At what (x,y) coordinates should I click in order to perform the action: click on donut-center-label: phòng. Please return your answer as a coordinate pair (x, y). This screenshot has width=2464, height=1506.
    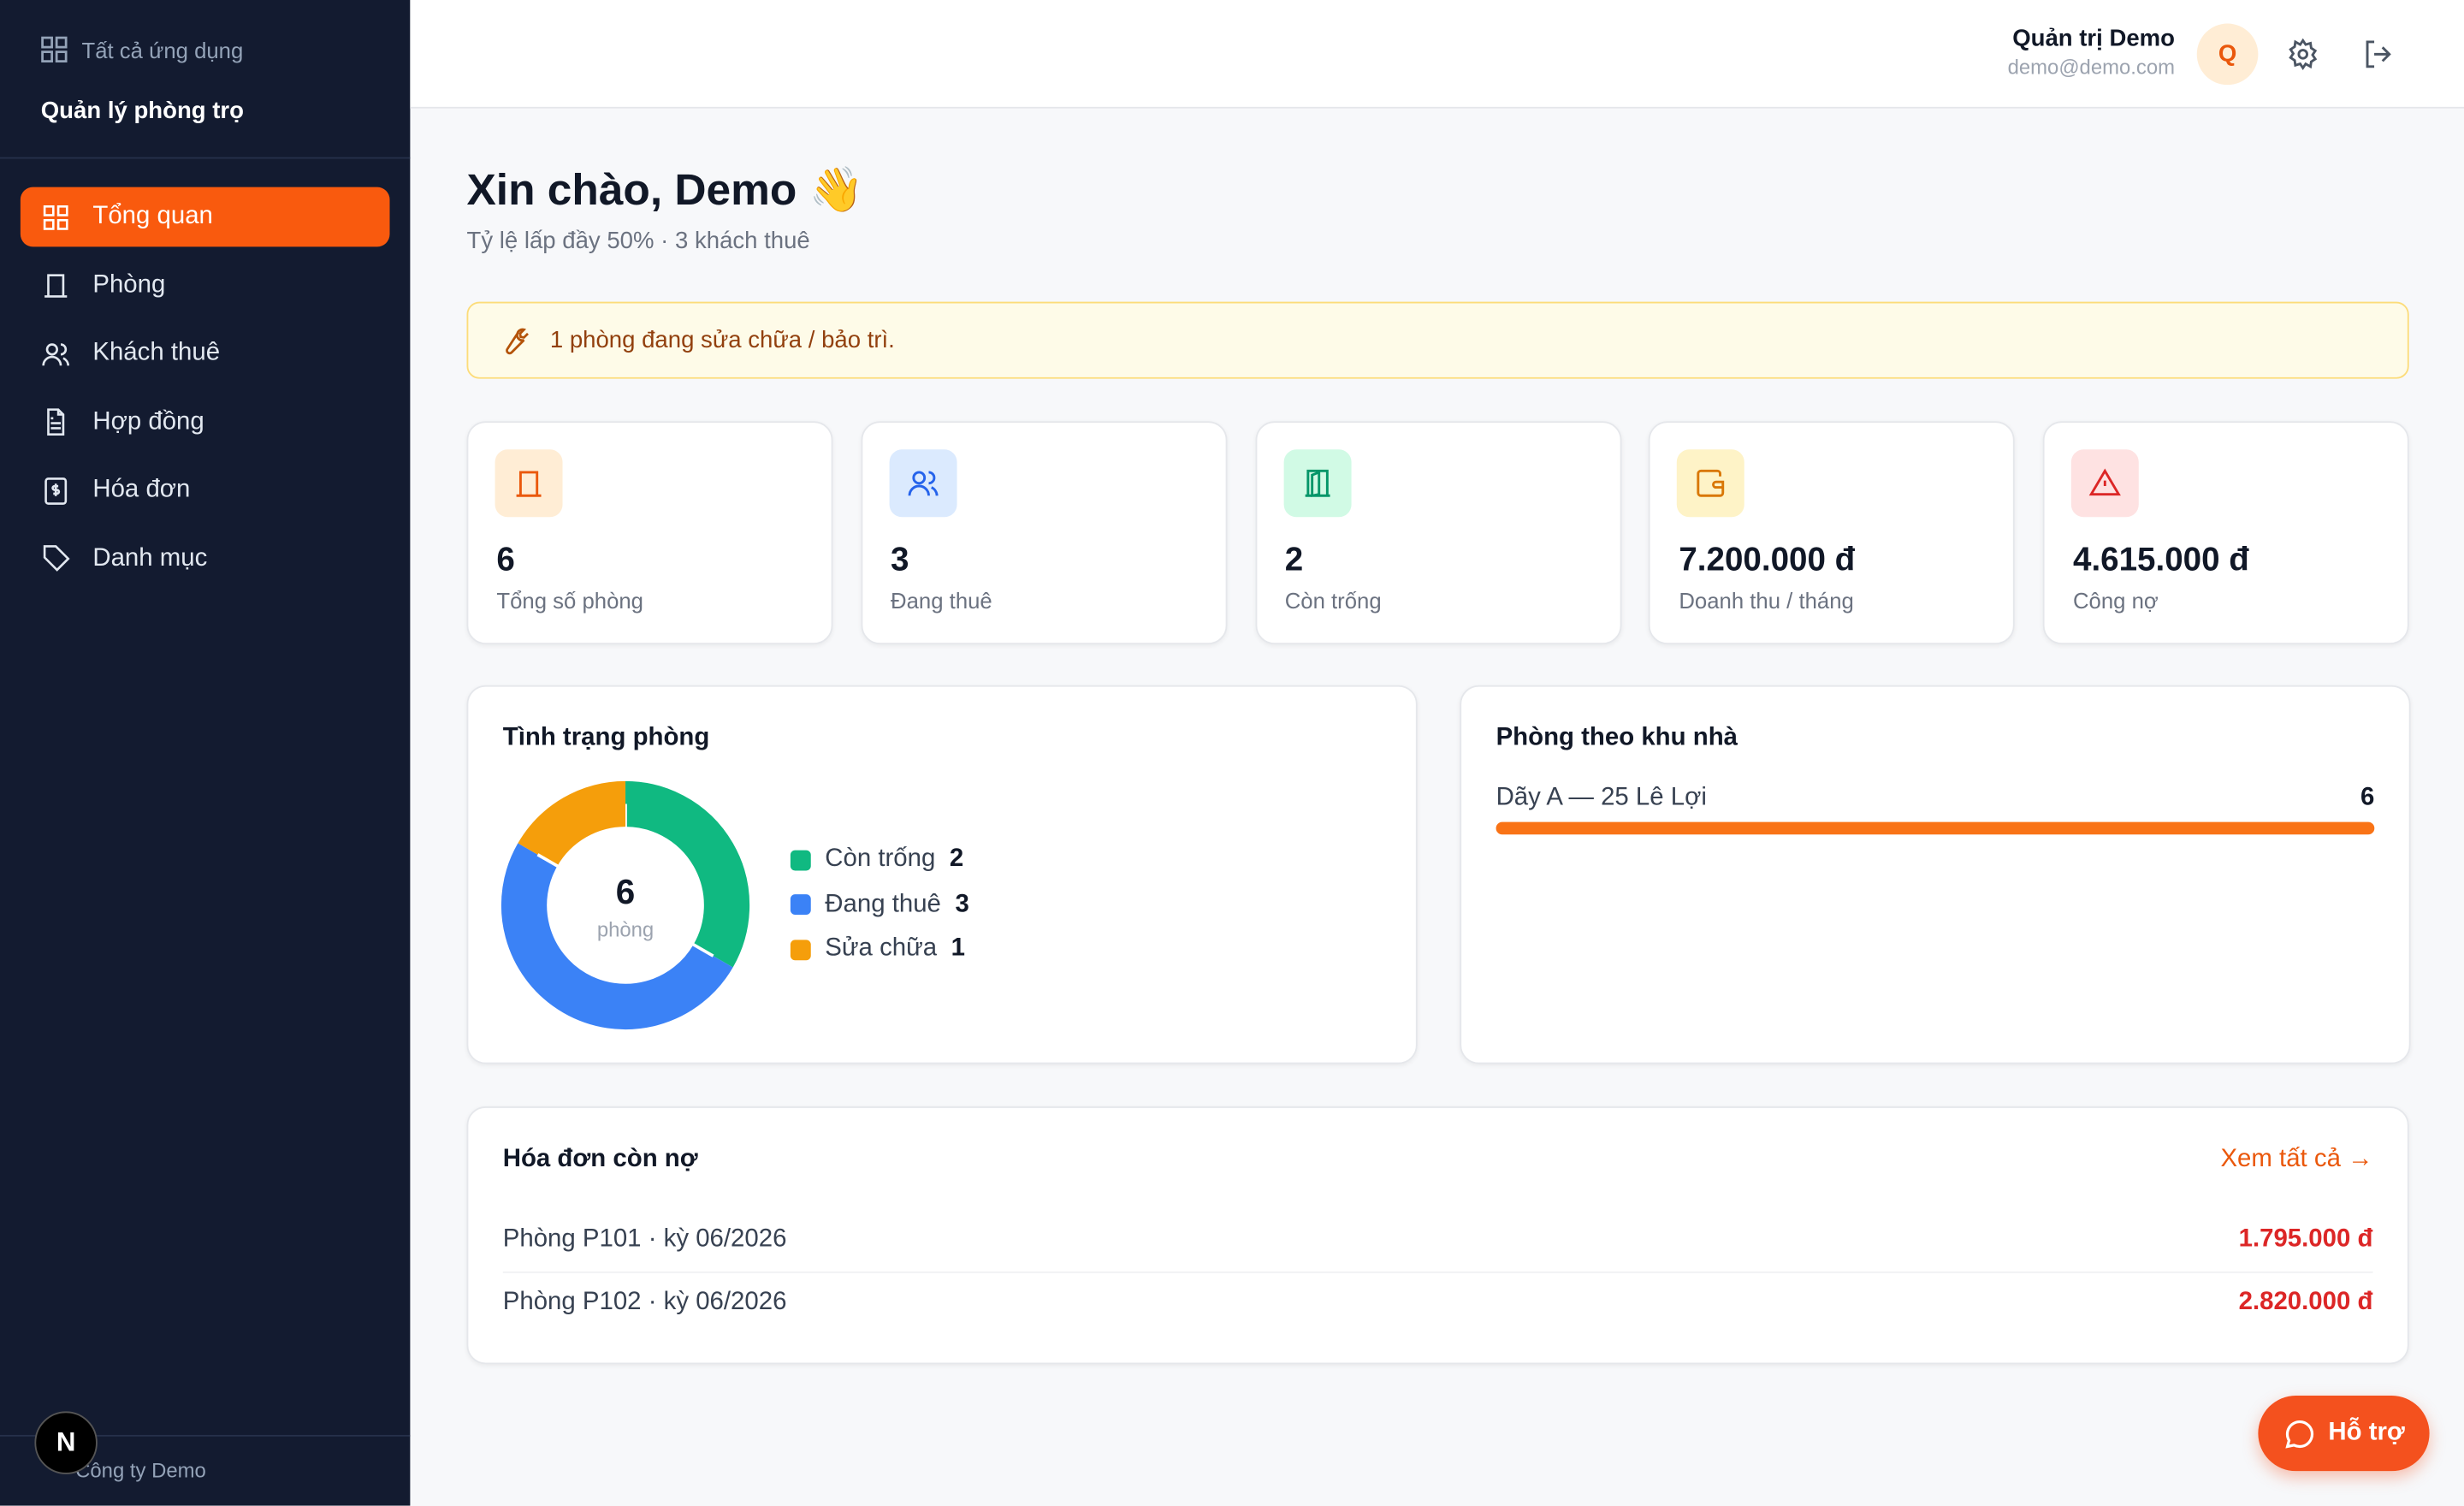
    Looking at the image, I should click on (625, 930).